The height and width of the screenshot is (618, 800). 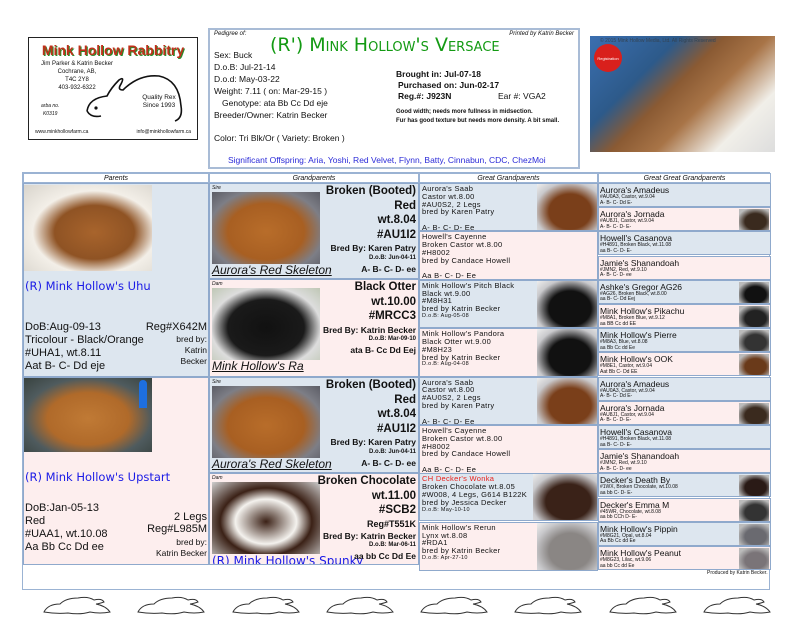 What do you see at coordinates (618, 541) in the screenshot?
I see `ggg-genotype: Aa Bb Cc dd Ee` at bounding box center [618, 541].